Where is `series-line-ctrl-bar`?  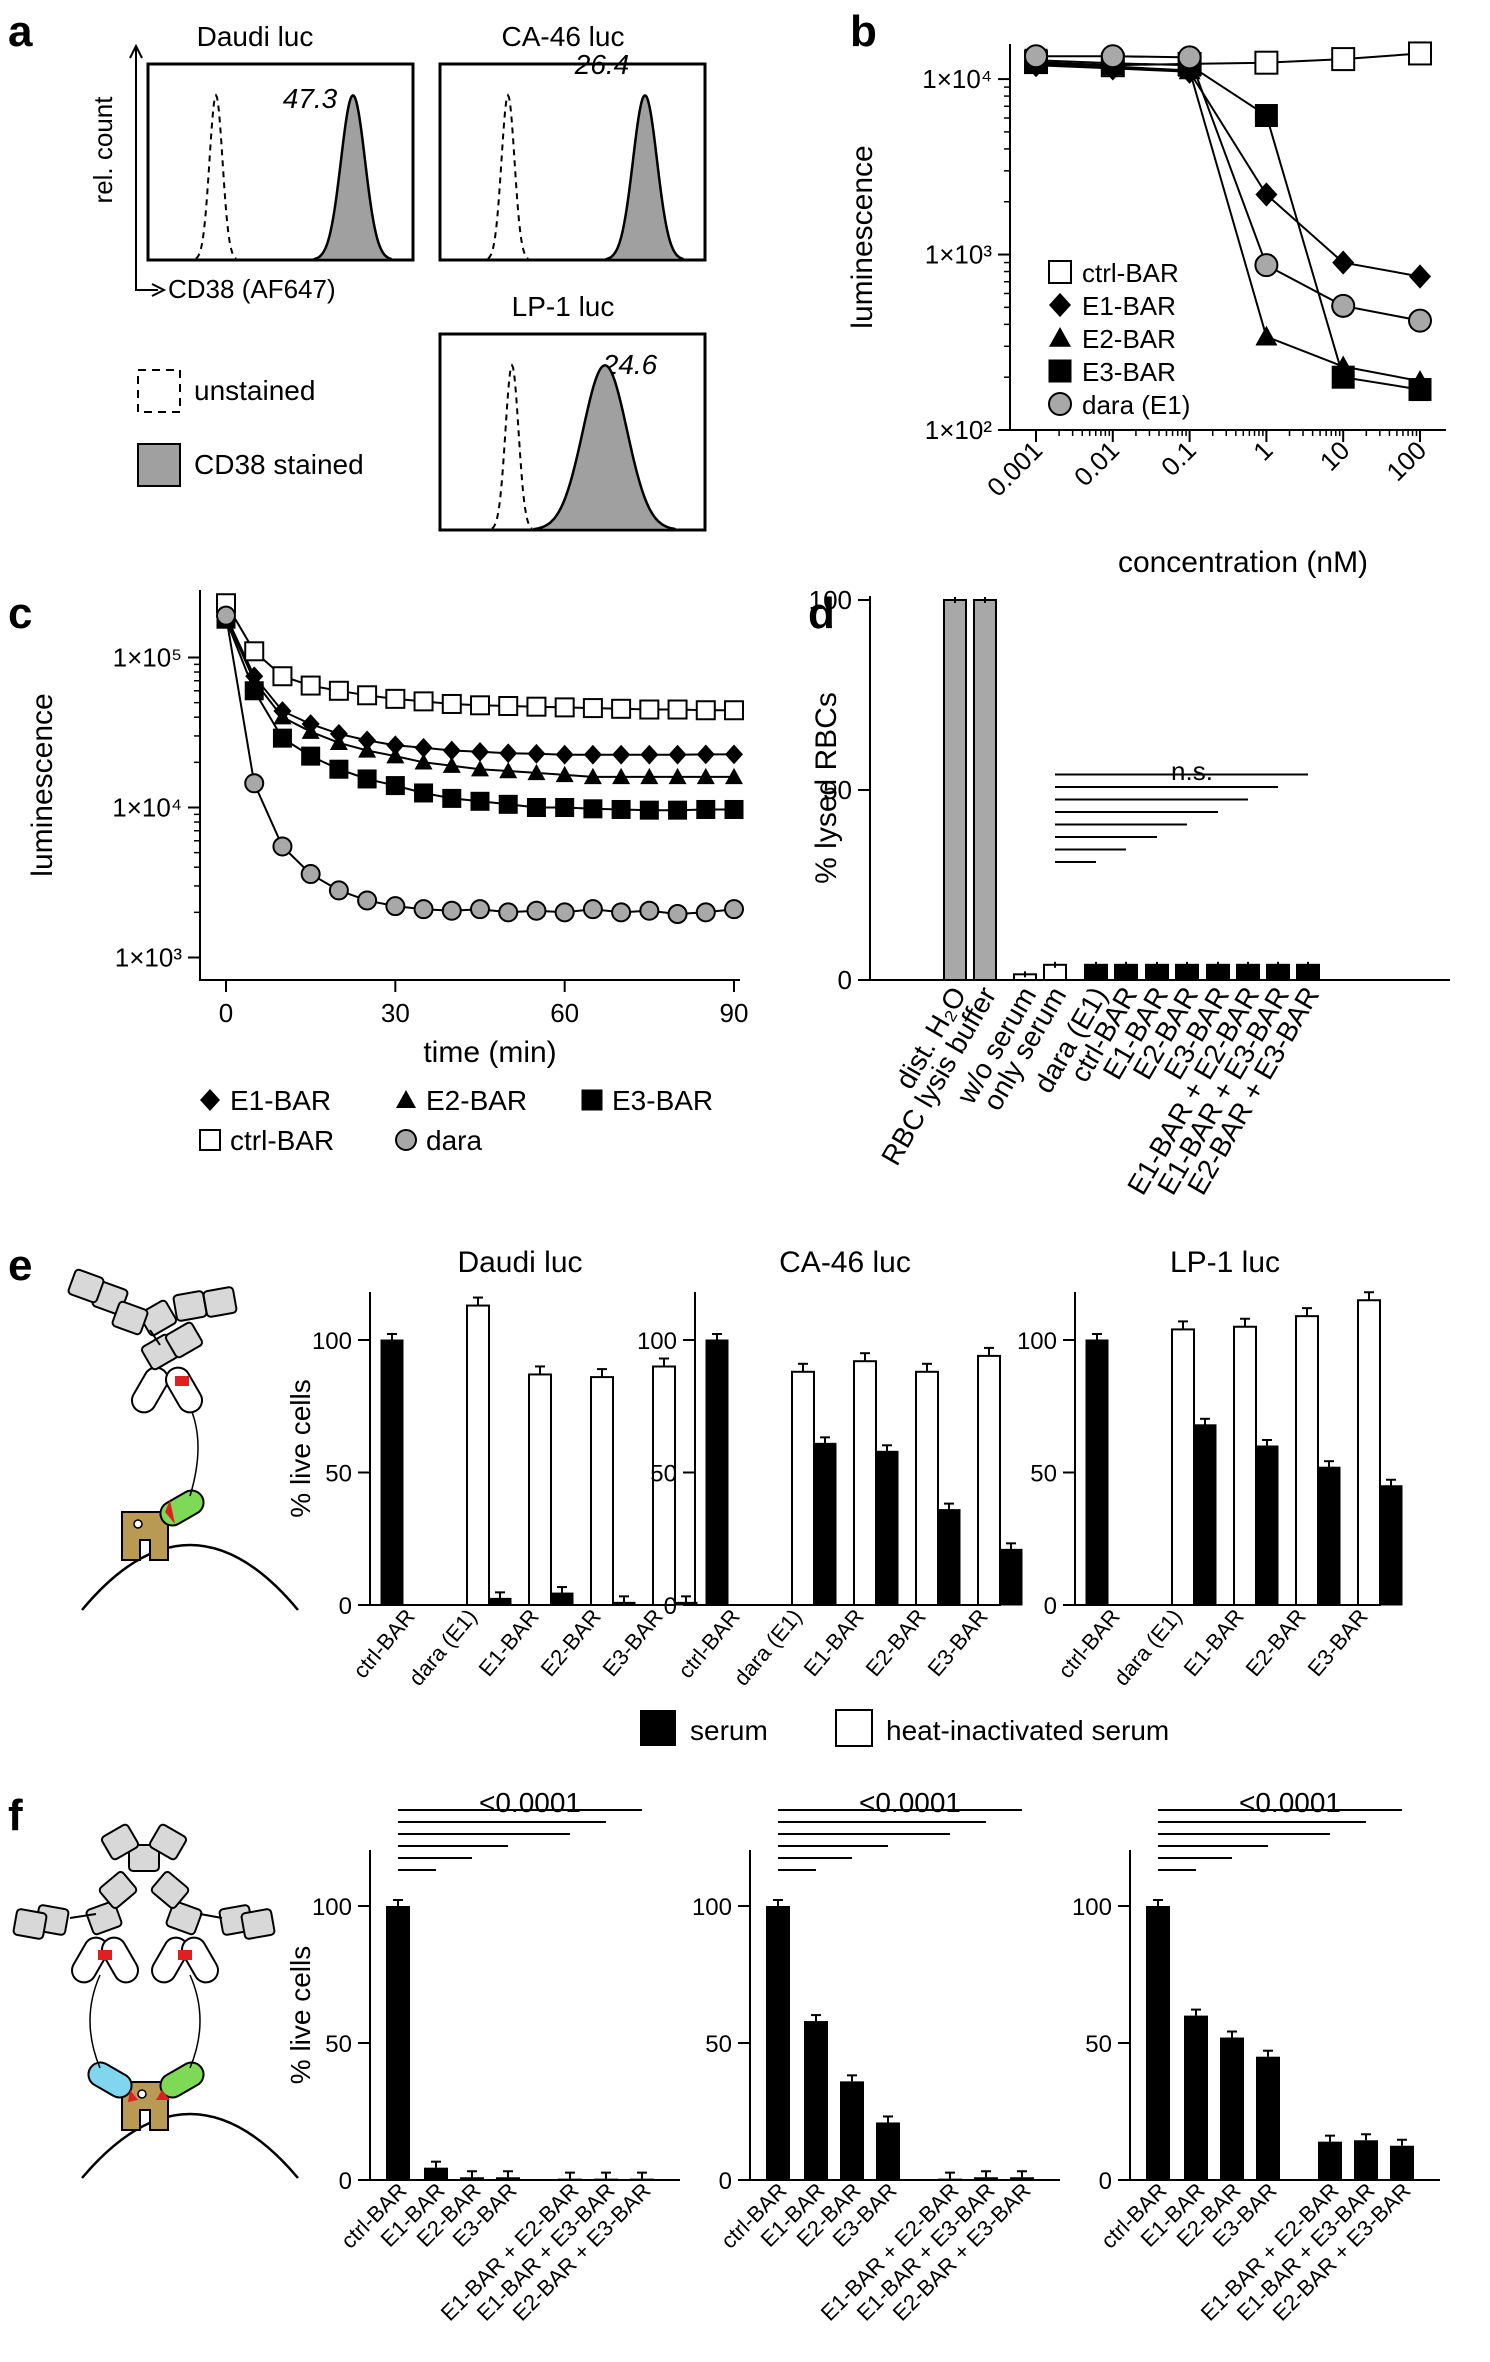
series-line-ctrl-bar is located at coordinates (1228, 59).